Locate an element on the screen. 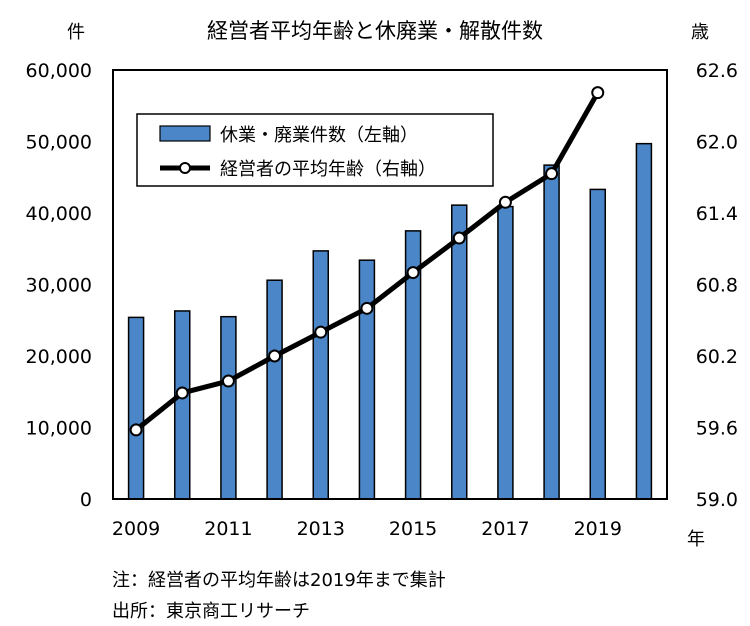 Image resolution: width=750 pixels, height=626 pixels. left-tick-label: 0 is located at coordinates (86, 500).